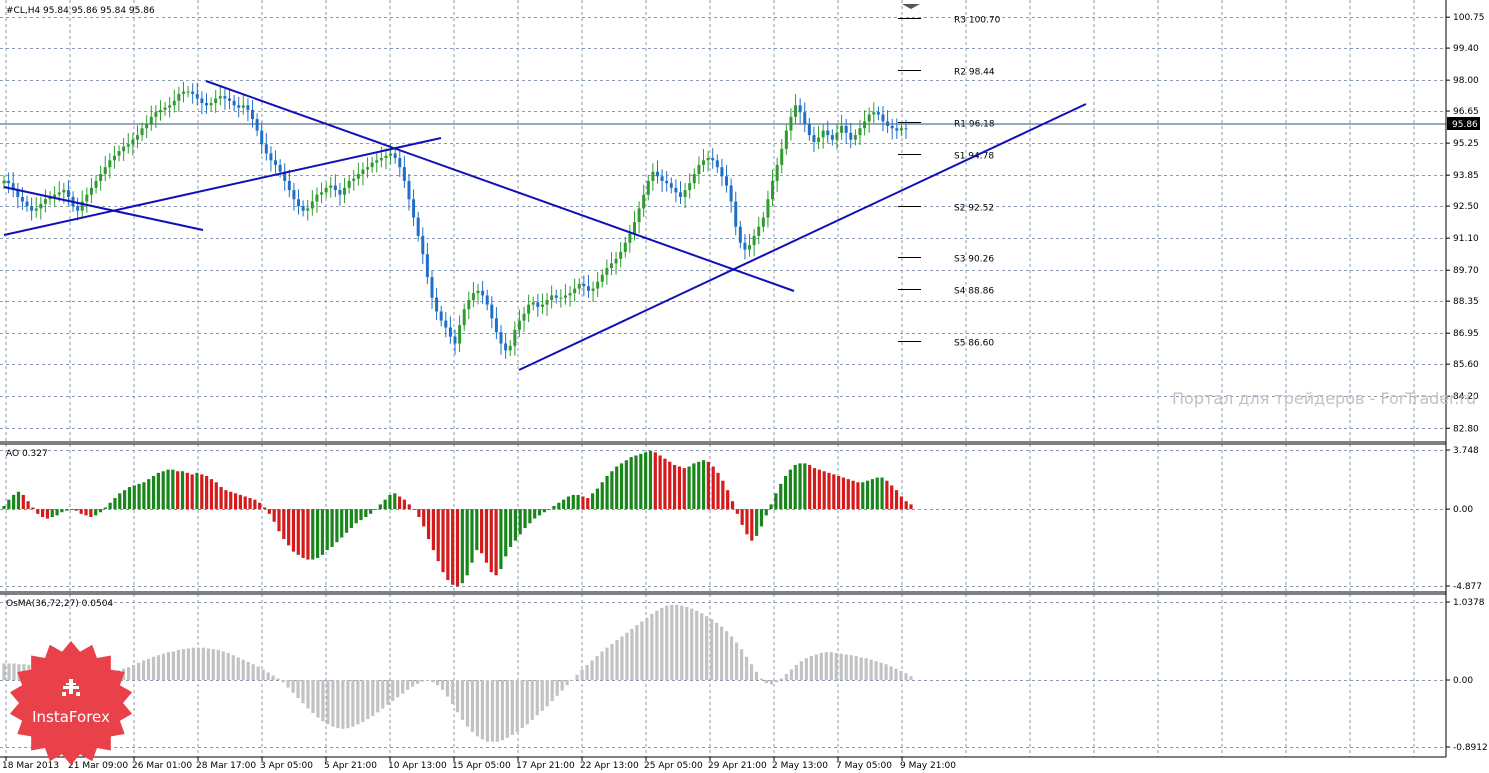 The image size is (1489, 773). Describe the element at coordinates (1466, 239) in the screenshot. I see `price-axis-label: 91.10` at that location.